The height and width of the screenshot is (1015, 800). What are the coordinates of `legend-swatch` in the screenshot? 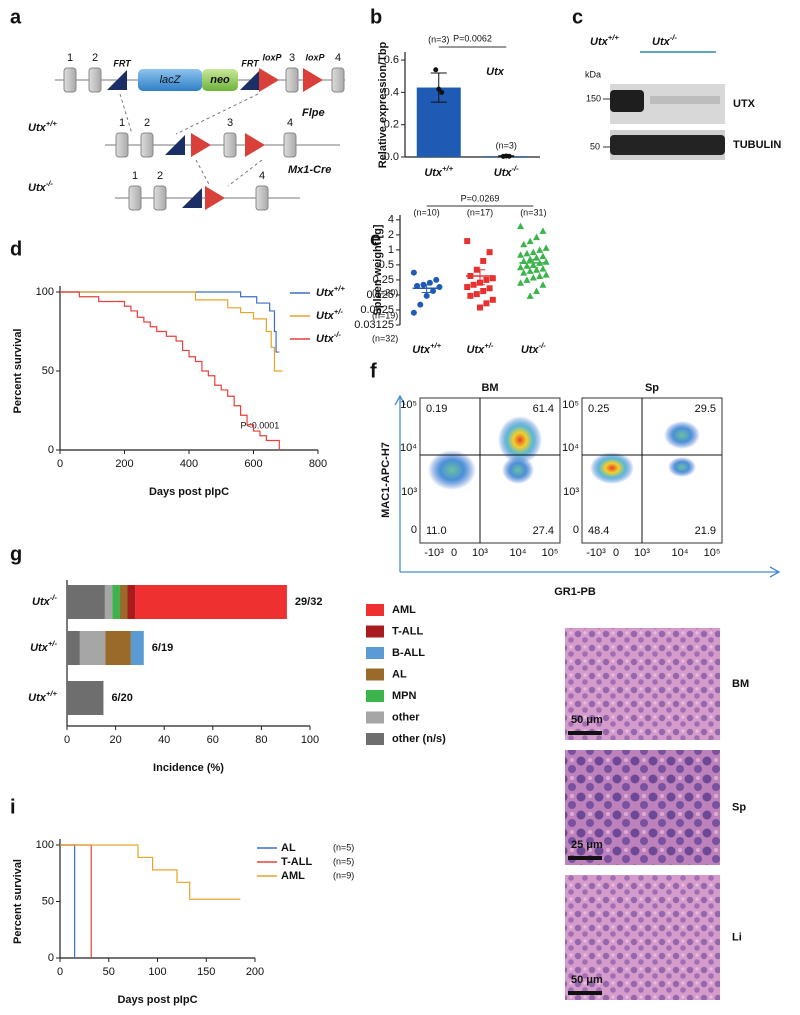 It's located at (375, 631).